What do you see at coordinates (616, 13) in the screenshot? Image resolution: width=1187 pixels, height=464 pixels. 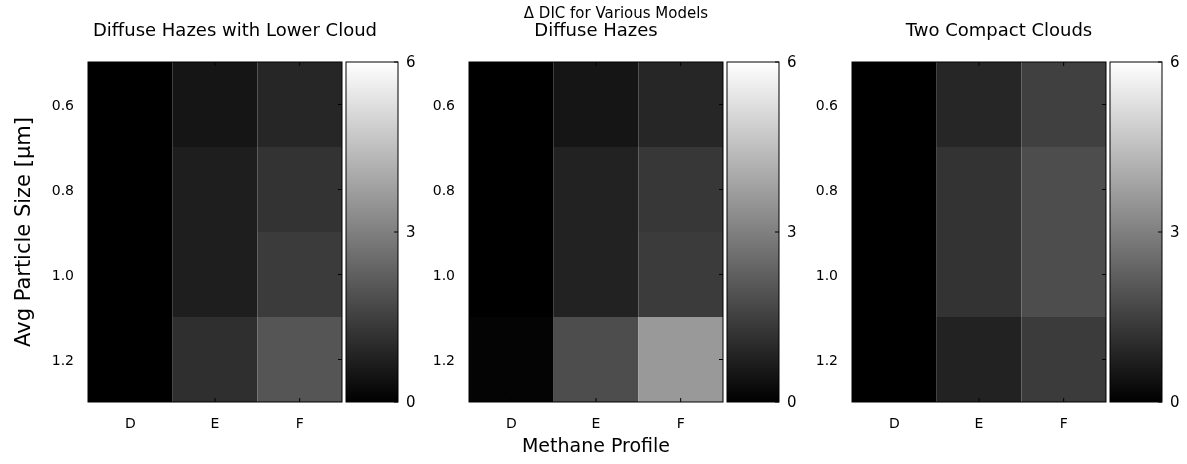 I see `chart-title: Δ DIC for Various Models` at bounding box center [616, 13].